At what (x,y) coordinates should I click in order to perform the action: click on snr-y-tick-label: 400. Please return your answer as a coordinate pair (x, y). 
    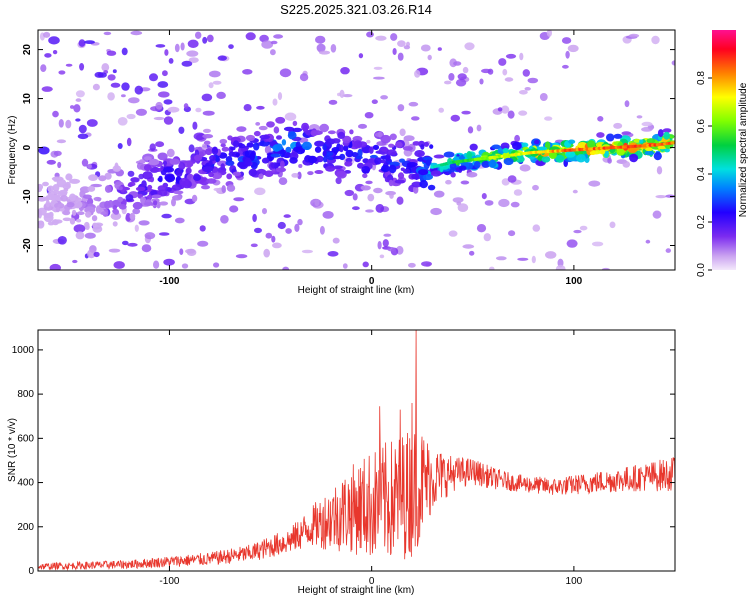
    Looking at the image, I should click on (25, 483).